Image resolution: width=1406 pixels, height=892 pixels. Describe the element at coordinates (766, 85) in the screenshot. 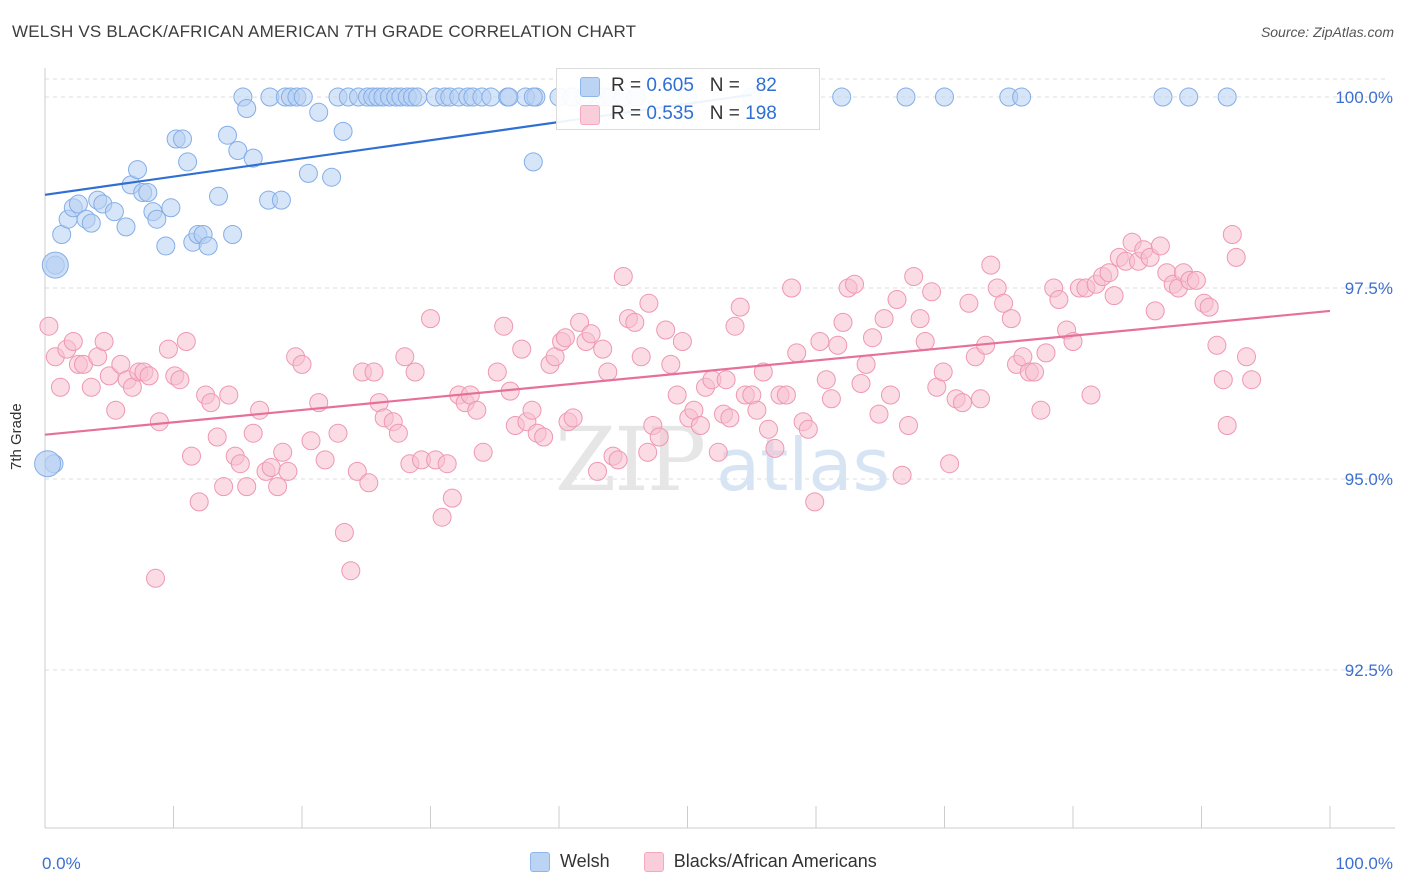

I see `welsh-n-value: 82` at that location.